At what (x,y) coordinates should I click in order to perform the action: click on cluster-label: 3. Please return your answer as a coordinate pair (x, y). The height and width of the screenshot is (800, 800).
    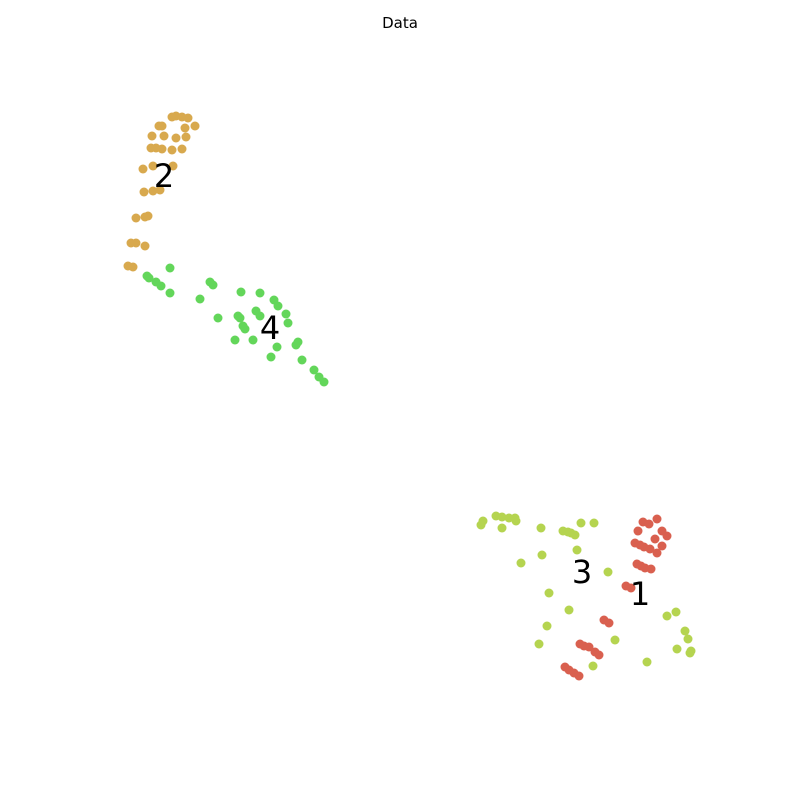
    Looking at the image, I should click on (582, 572).